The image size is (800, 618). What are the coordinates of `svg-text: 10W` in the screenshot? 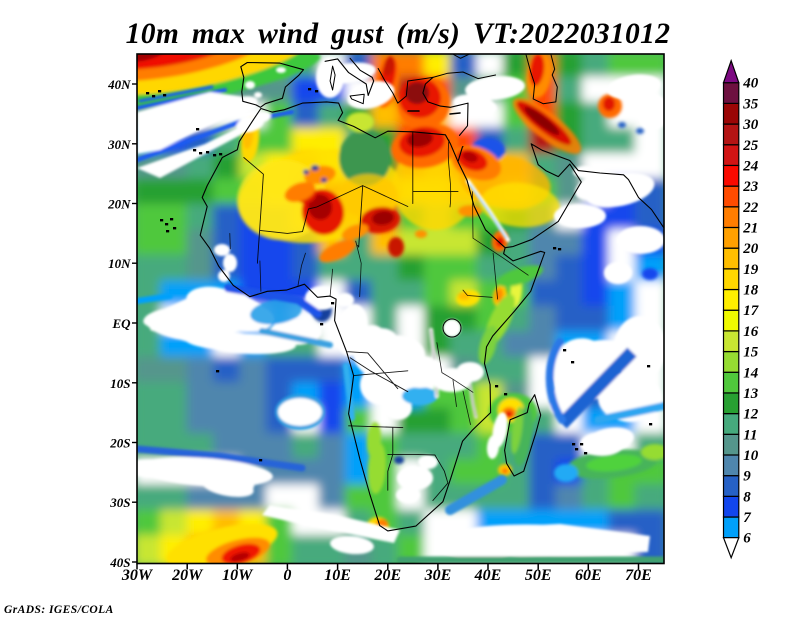 It's located at (238, 575).